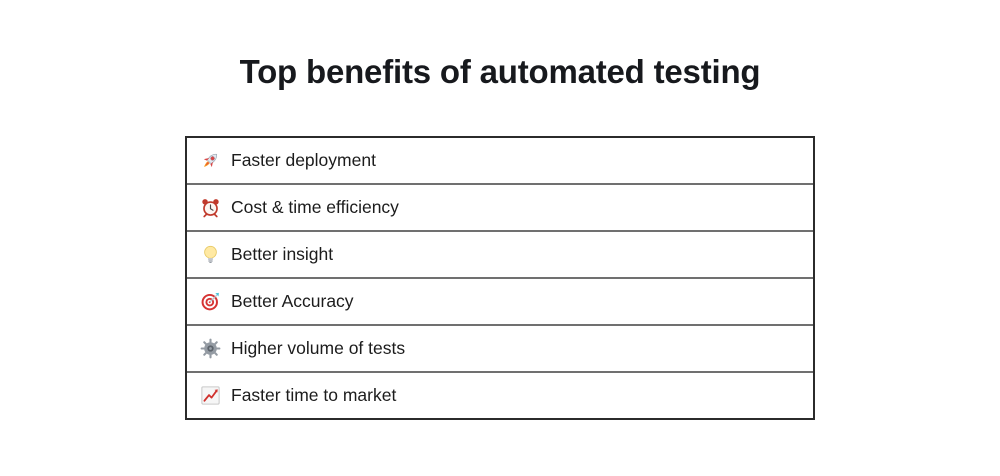  I want to click on light-bulb-icon, so click(210, 255).